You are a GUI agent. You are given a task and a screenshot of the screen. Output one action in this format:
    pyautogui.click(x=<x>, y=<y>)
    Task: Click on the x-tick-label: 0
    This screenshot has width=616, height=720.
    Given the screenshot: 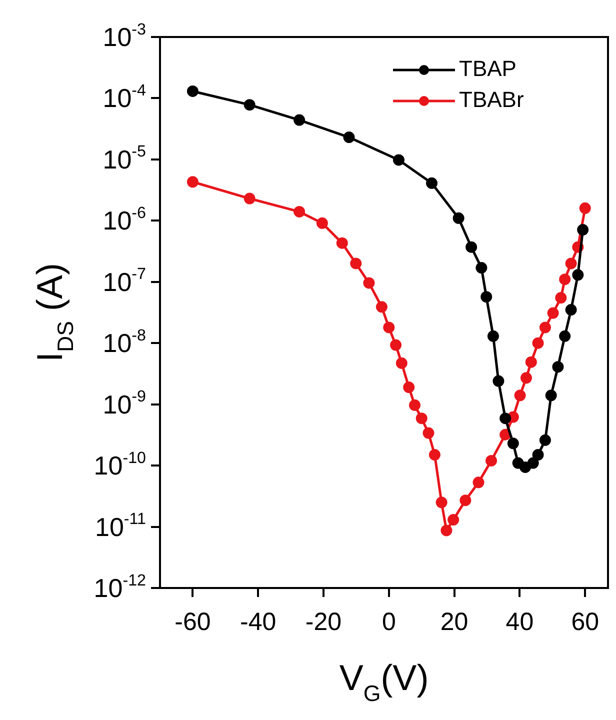 What is the action you would take?
    pyautogui.click(x=389, y=622)
    